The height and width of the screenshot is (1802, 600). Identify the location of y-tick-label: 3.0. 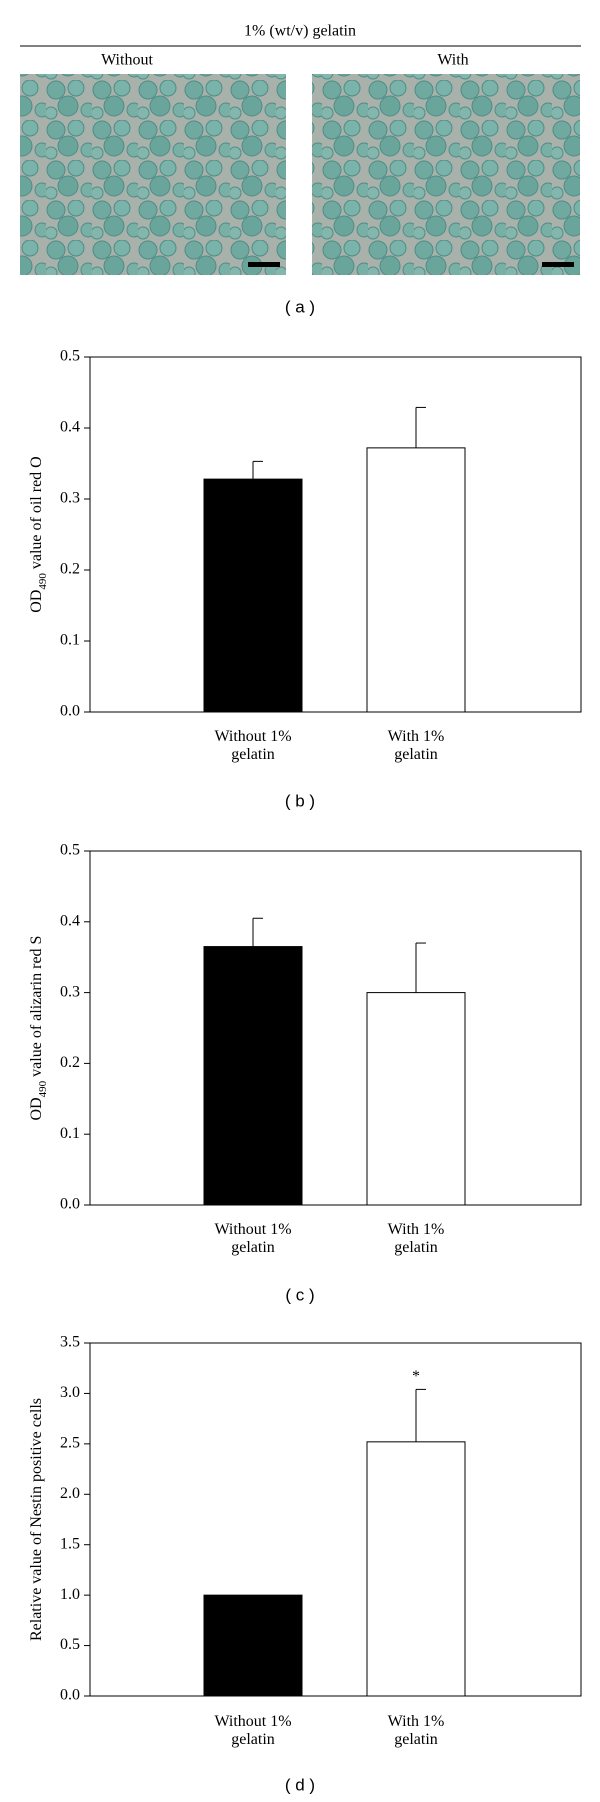
(70, 1392).